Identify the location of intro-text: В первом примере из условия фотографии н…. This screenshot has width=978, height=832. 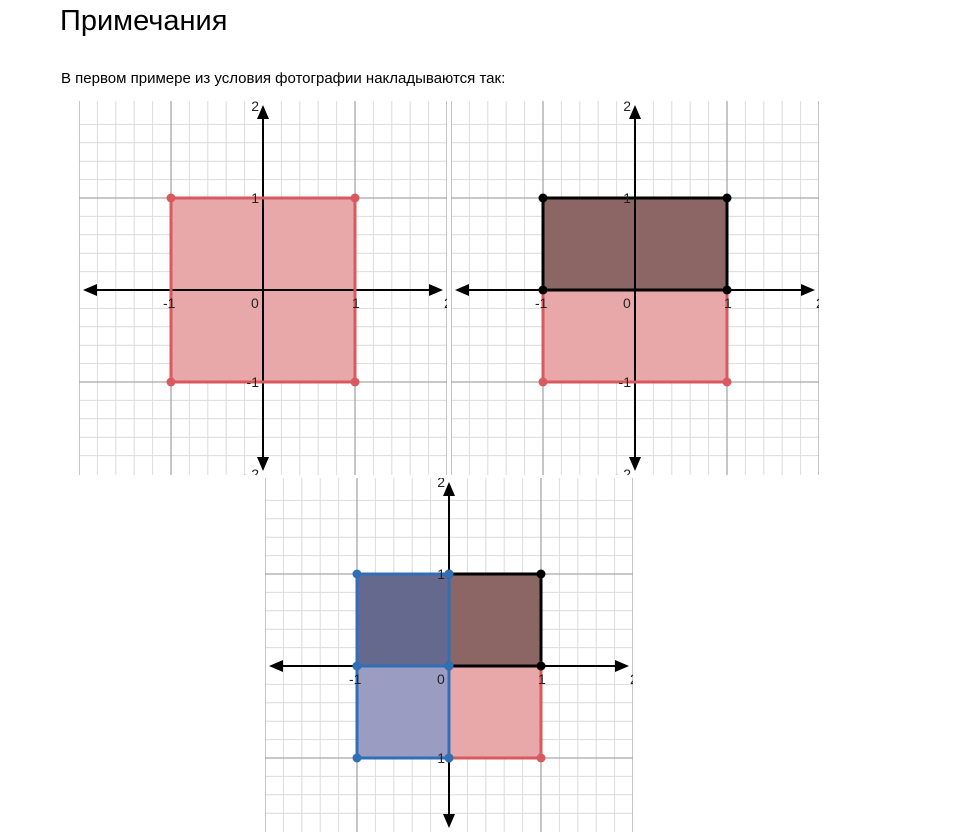
(283, 78).